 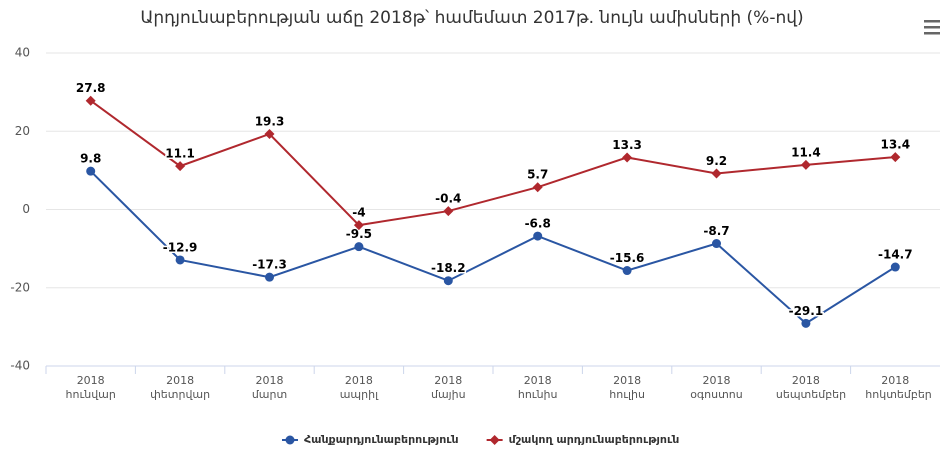 I want to click on data-label: -8.7, so click(x=716, y=231).